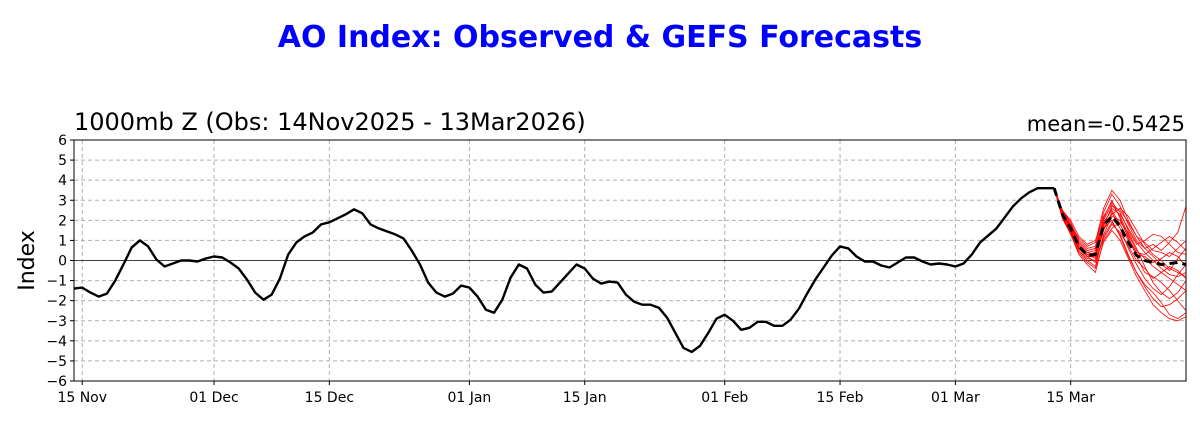 Image resolution: width=1200 pixels, height=430 pixels. Describe the element at coordinates (56, 302) in the screenshot. I see `y-tick-label: −2` at that location.